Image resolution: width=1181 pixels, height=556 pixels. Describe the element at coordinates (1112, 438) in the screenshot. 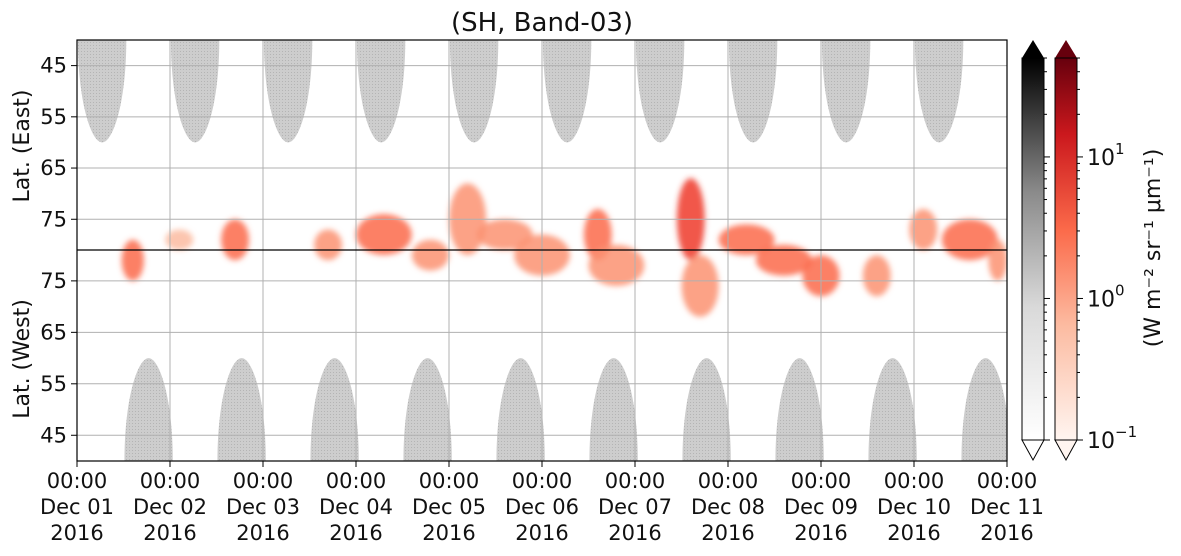

I see `colorbar-tick-label-0: 10⁻¹` at that location.